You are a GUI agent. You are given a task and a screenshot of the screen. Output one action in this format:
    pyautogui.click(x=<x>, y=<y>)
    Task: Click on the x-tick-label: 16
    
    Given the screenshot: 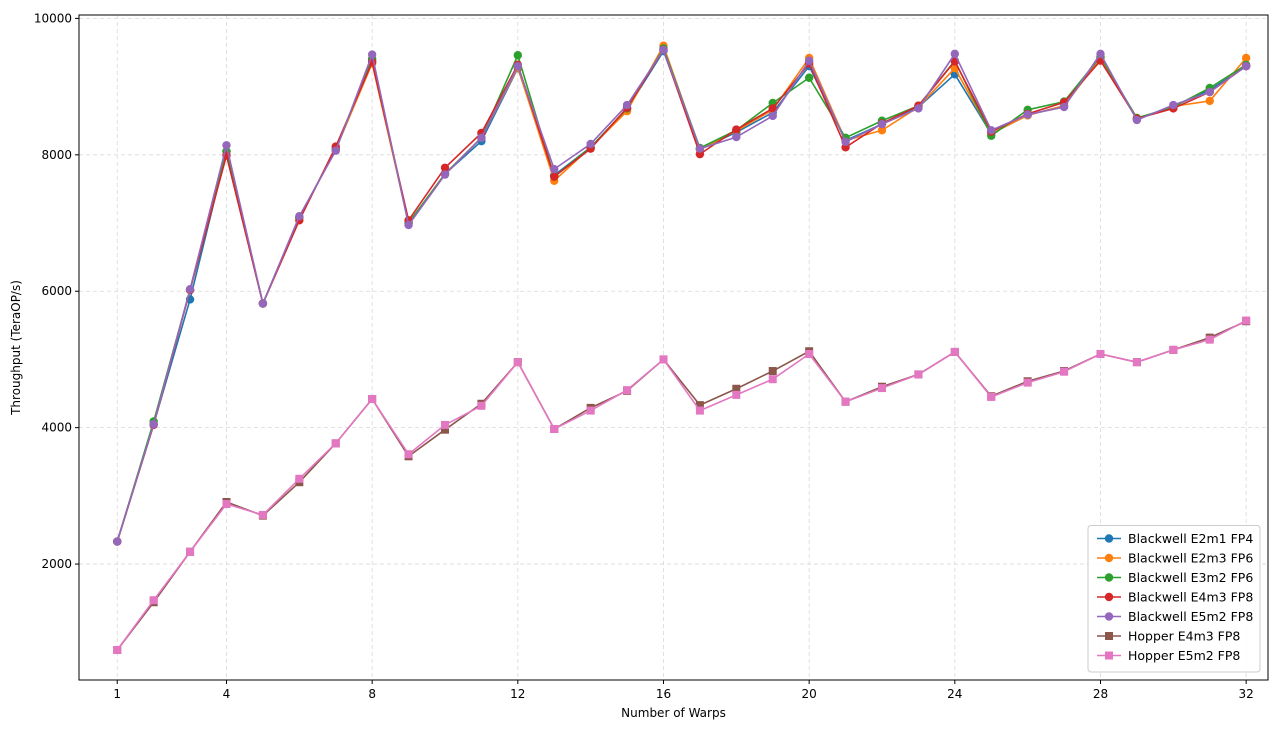 What is the action you would take?
    pyautogui.click(x=663, y=694)
    